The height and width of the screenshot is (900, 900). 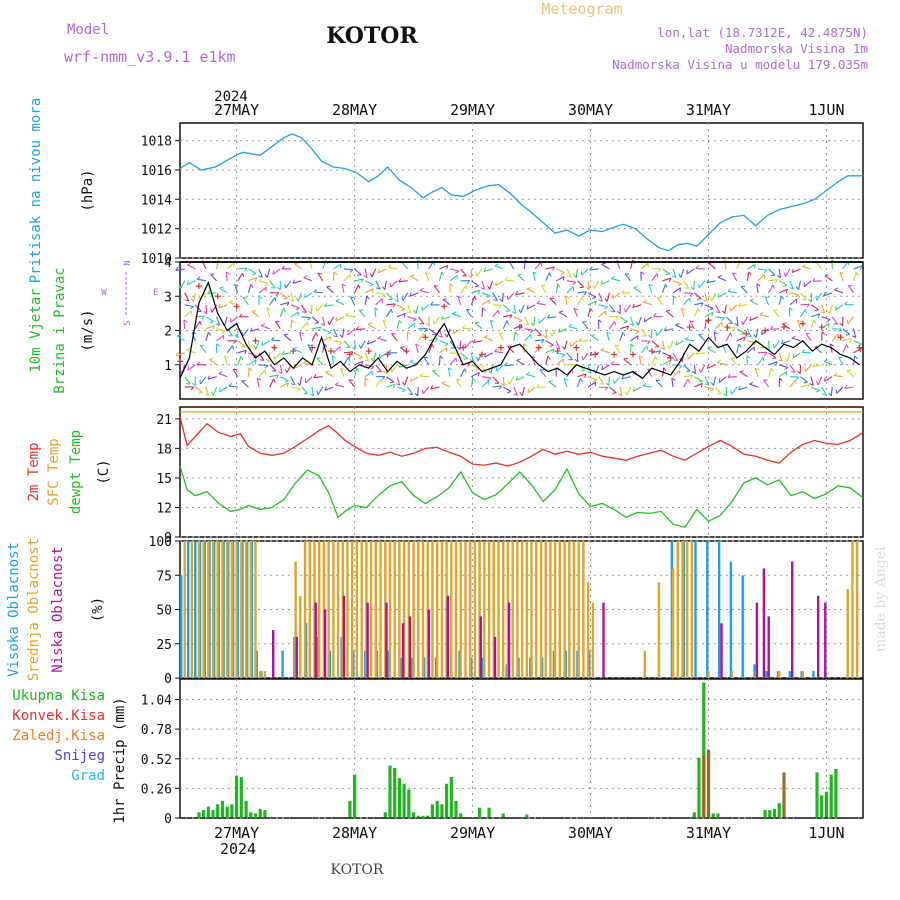 What do you see at coordinates (54, 471) in the screenshot?
I see `temperature-axis-title: SFC Temp` at bounding box center [54, 471].